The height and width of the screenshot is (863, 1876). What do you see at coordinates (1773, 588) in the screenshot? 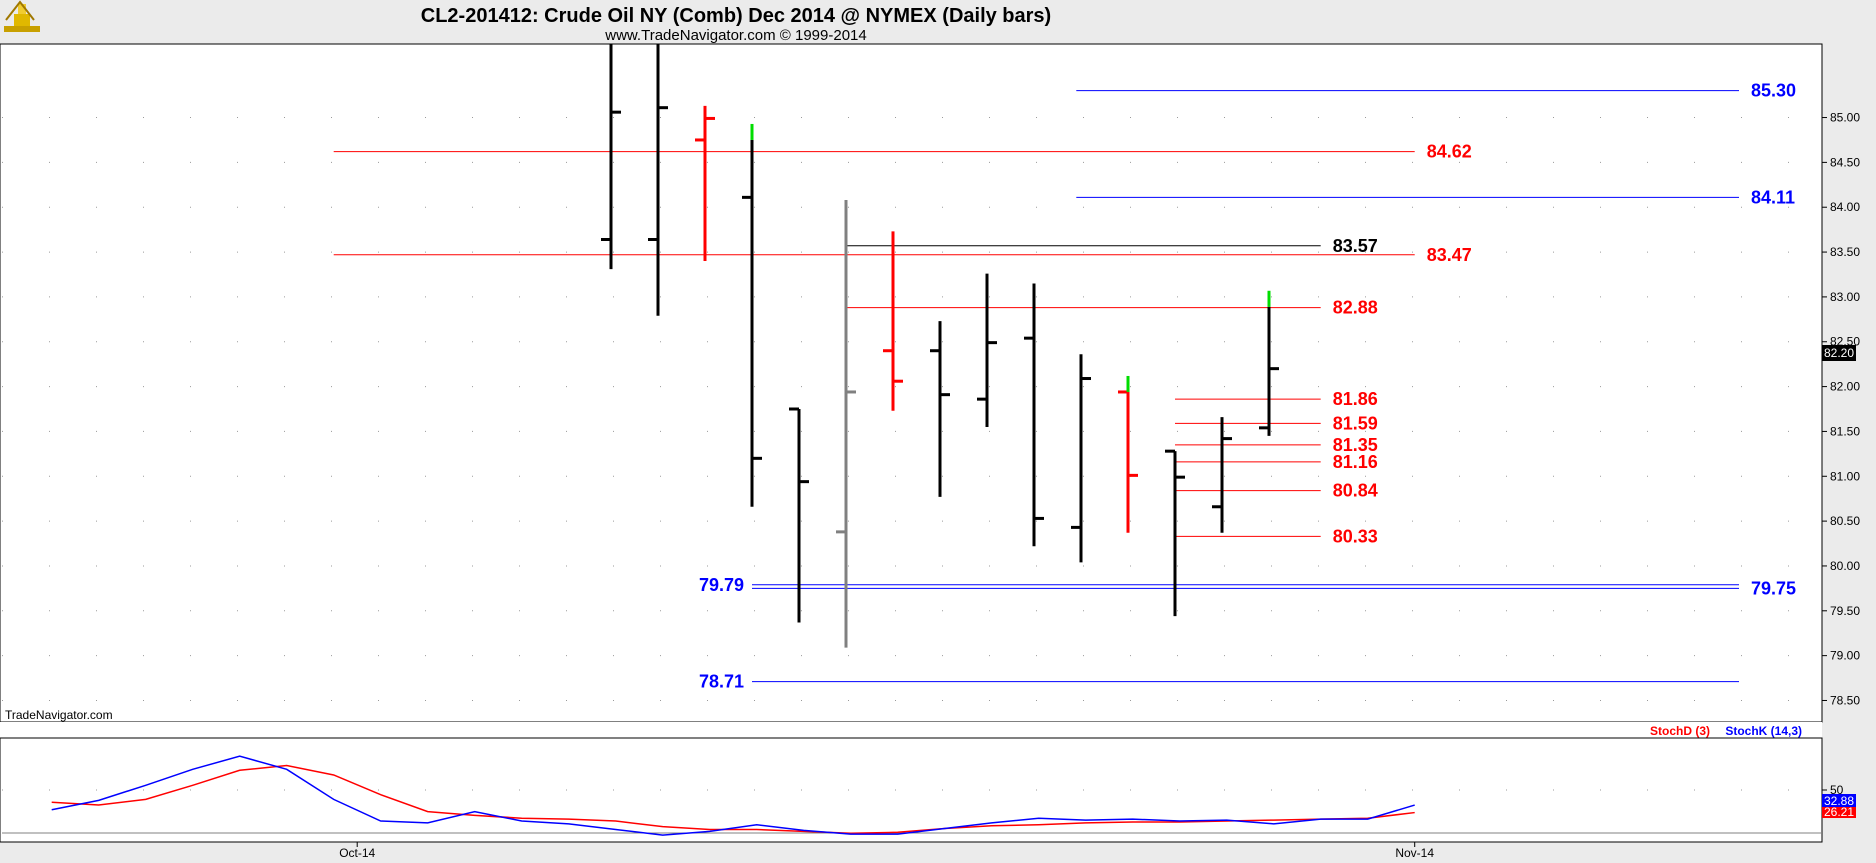
I see `level-label: 79.75` at bounding box center [1773, 588].